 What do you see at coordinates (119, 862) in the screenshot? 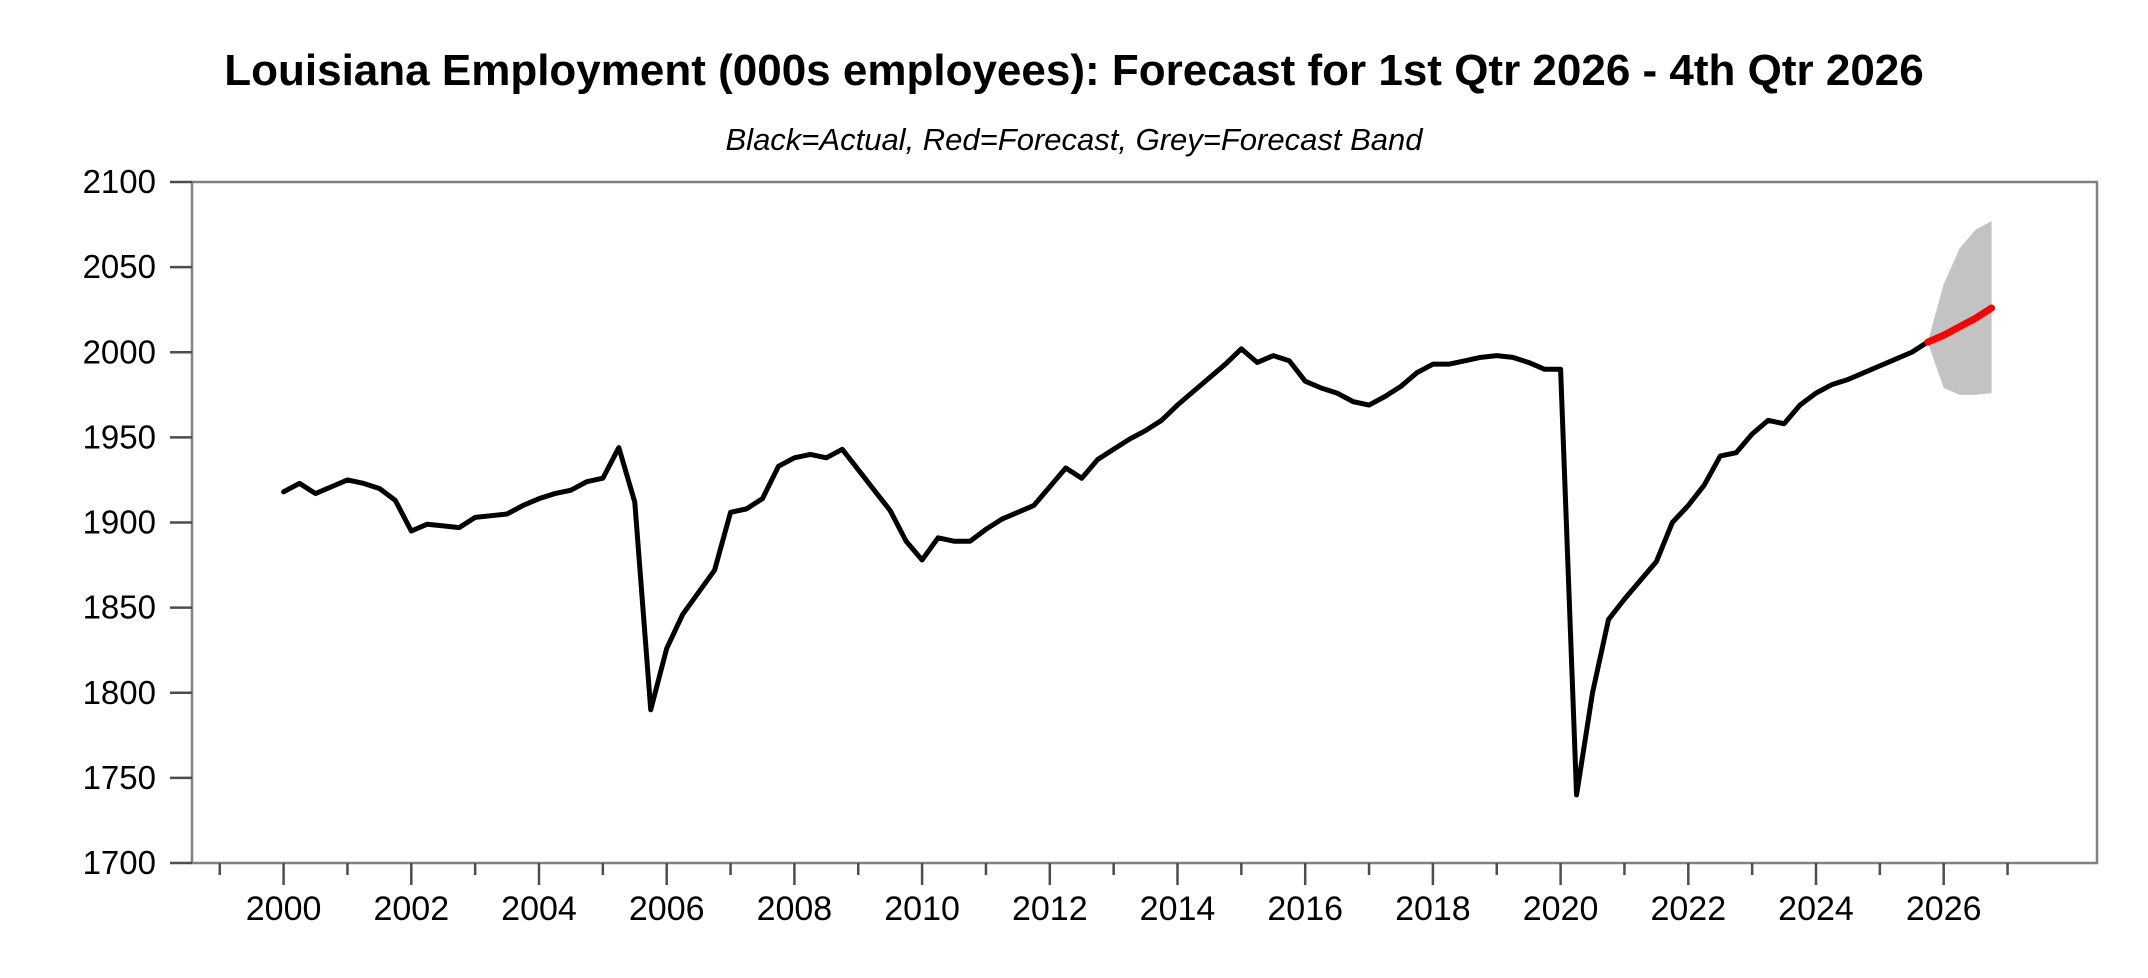
I see `y-axis-tick-label: 1700` at bounding box center [119, 862].